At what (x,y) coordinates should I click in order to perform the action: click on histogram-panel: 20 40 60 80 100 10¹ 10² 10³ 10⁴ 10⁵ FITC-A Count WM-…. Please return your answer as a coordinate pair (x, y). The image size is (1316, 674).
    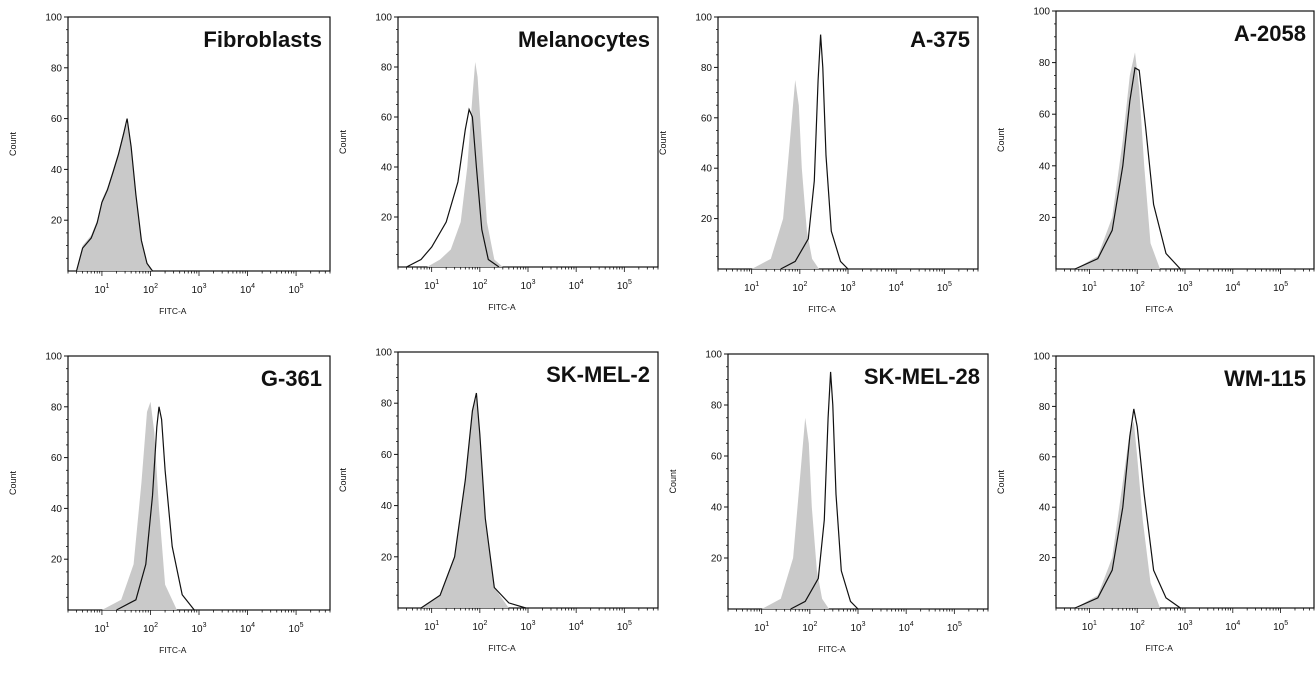
    Looking at the image, I should click on (1155, 502).